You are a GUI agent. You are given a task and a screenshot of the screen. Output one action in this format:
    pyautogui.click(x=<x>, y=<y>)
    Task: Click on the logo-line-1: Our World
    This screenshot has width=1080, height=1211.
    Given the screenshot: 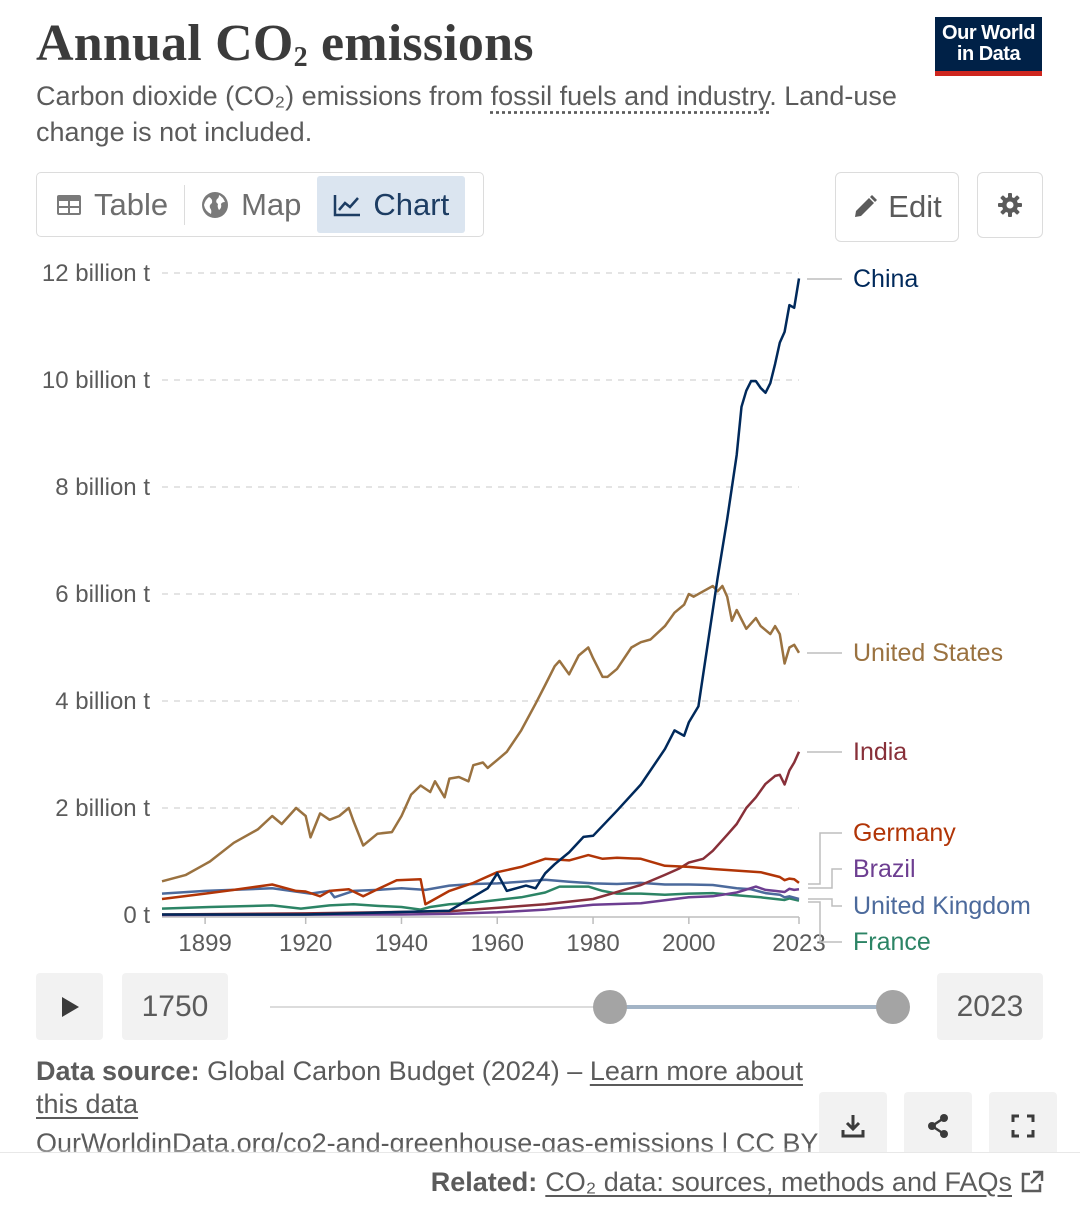 What is the action you would take?
    pyautogui.click(x=988, y=33)
    